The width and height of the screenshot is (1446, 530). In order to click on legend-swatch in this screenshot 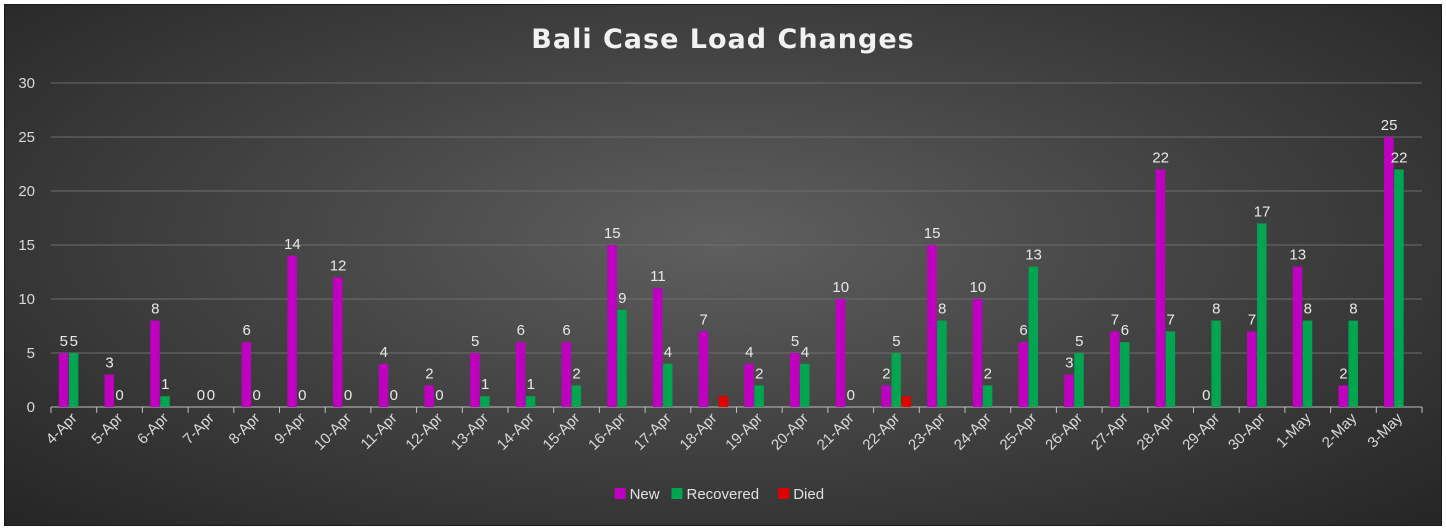, I will do `click(620, 493)`.